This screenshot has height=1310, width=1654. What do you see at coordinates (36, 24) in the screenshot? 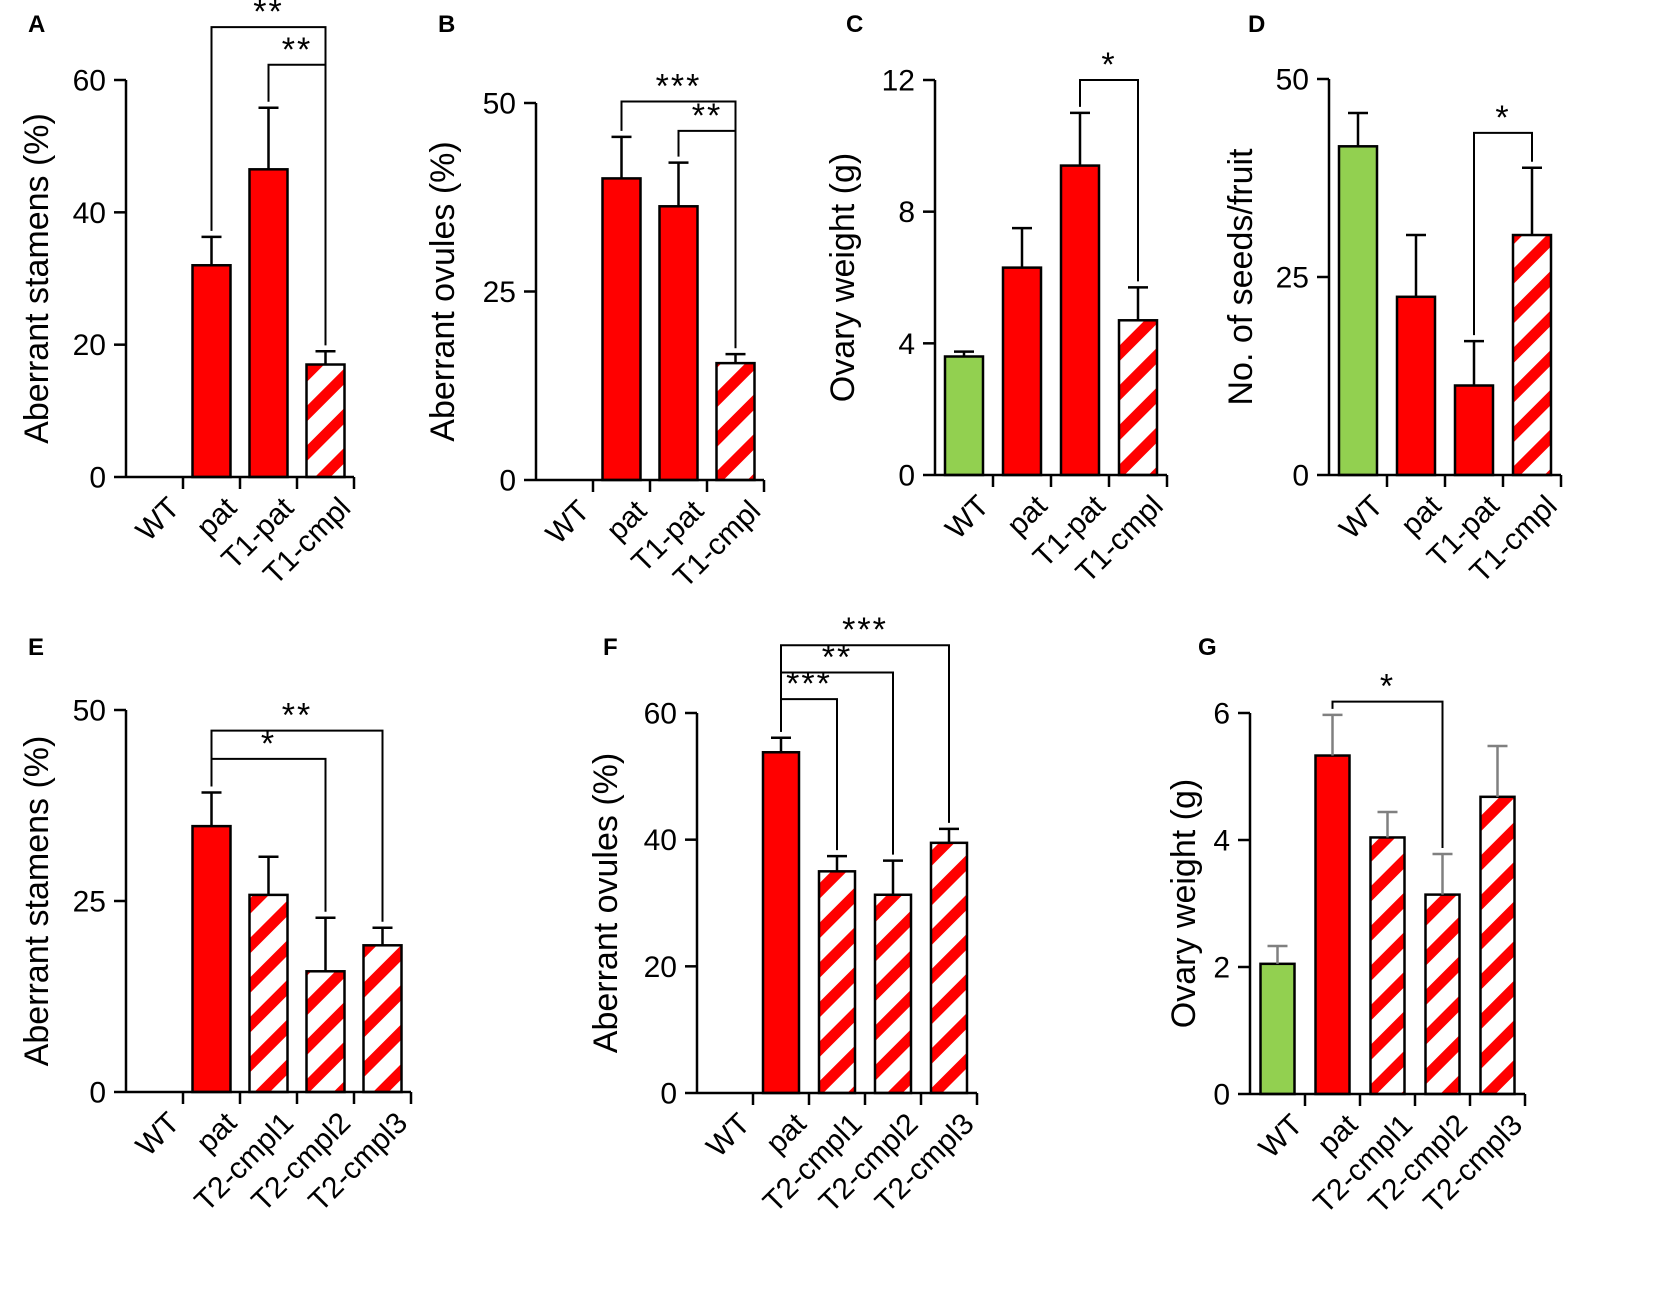
I see `panel-letter: A` at bounding box center [36, 24].